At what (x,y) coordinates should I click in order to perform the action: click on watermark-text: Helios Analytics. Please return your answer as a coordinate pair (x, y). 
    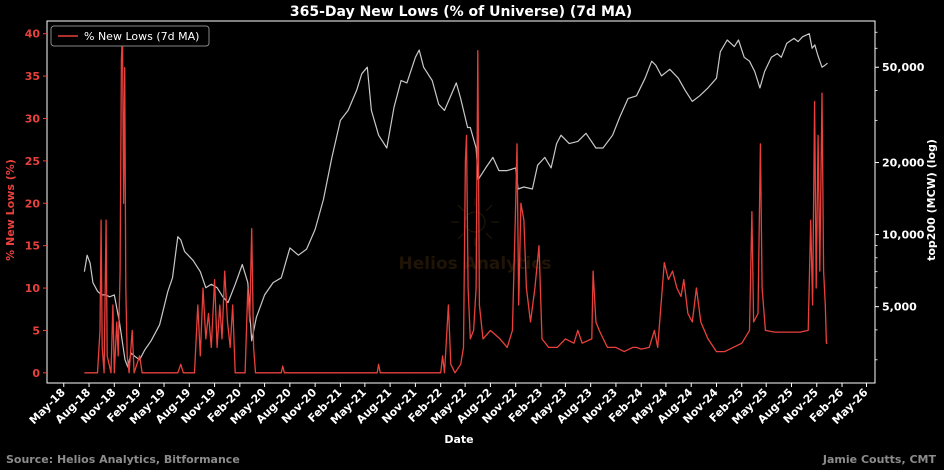
    Looking at the image, I should click on (475, 264).